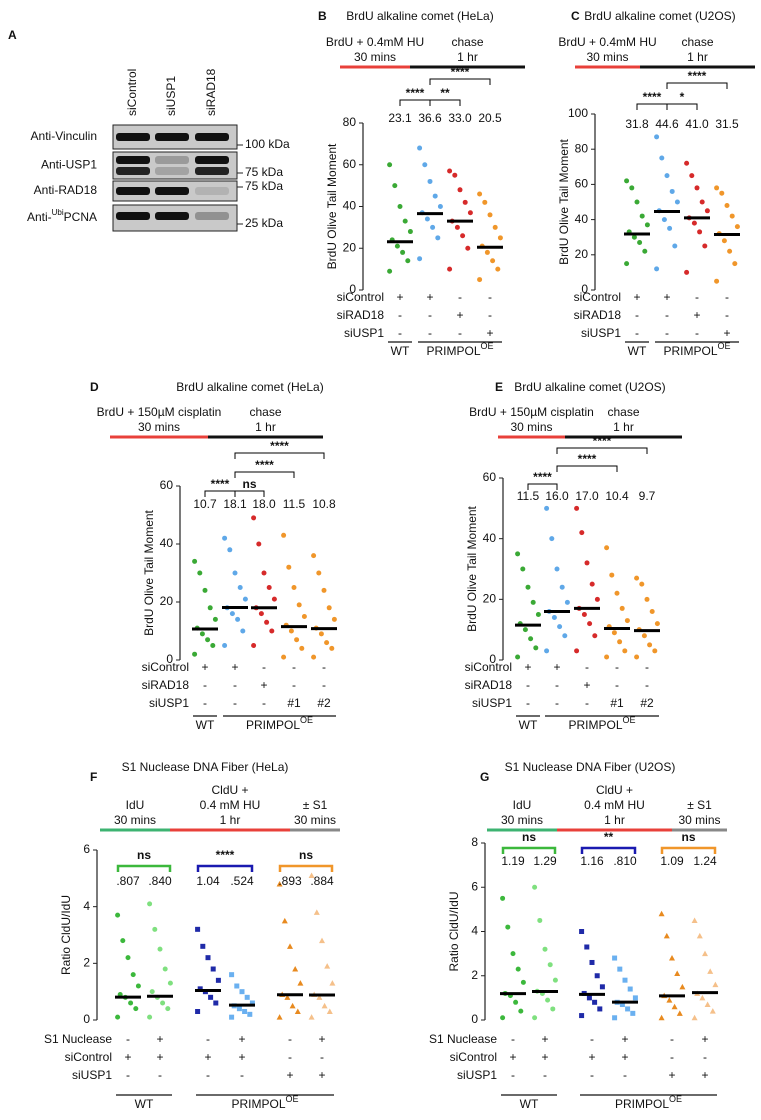  Describe the element at coordinates (315, 805) in the screenshot. I see `protocol-label: ± S1` at that location.